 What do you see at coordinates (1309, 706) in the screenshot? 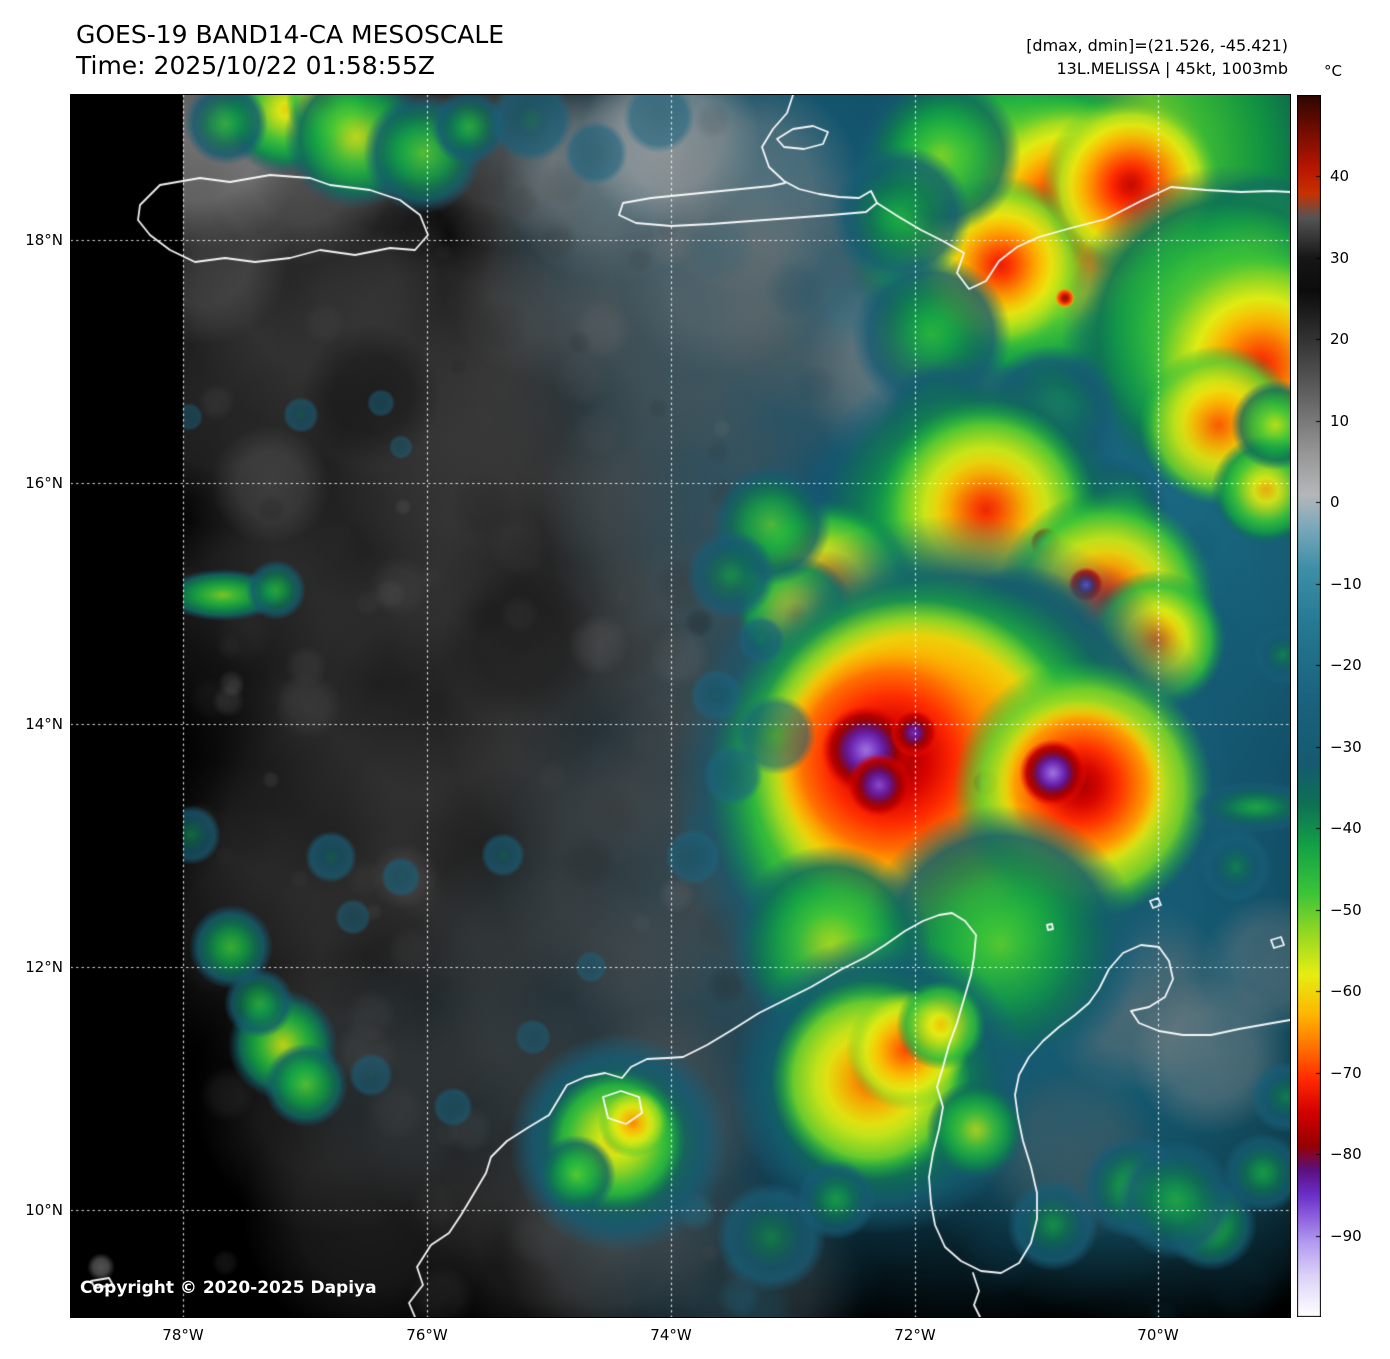
I see `colorbar` at bounding box center [1309, 706].